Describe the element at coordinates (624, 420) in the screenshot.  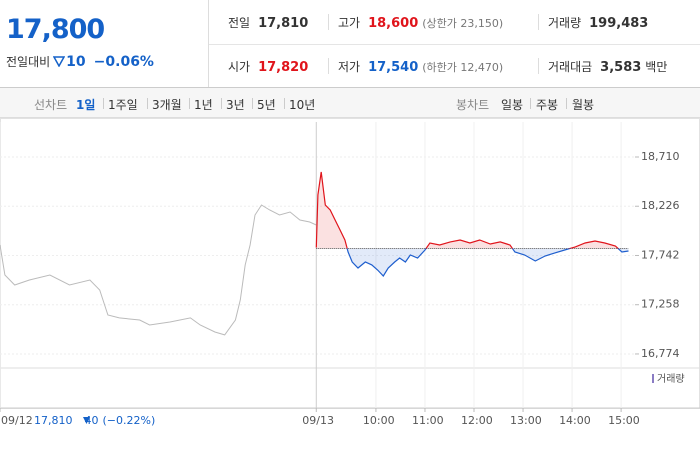
I see `x-tick-label: 15:00` at that location.